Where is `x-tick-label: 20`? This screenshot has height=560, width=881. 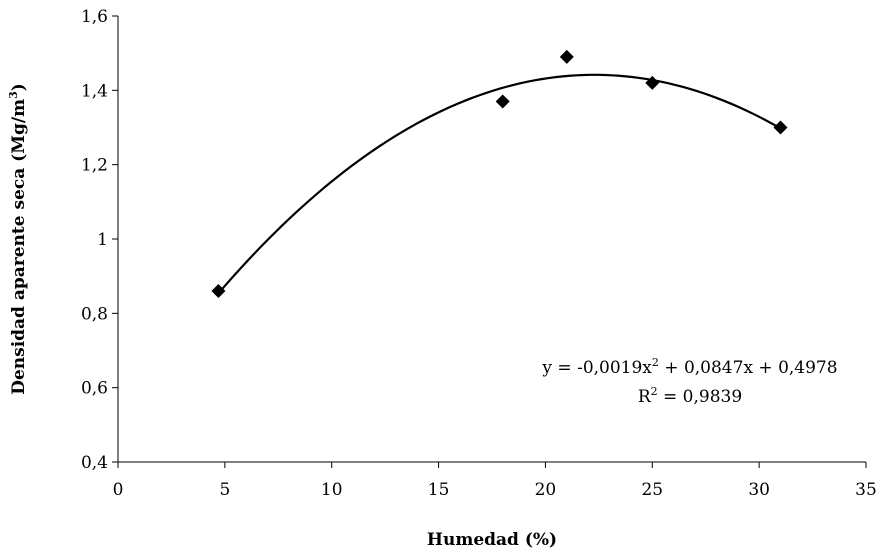
x-tick-label: 20 is located at coordinates (546, 490).